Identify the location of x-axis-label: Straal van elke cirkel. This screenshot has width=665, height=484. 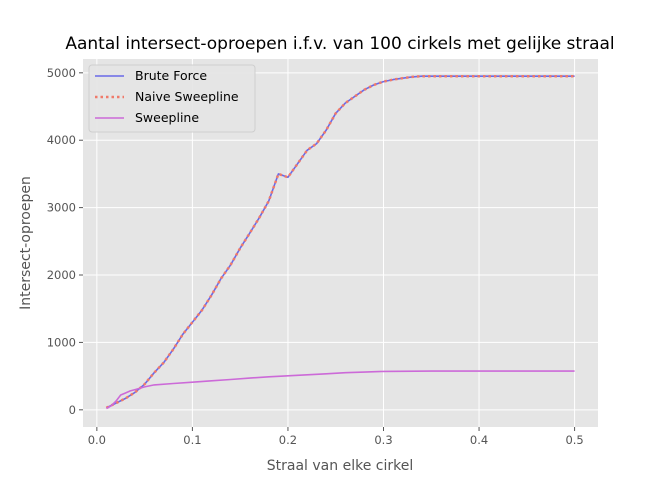
(340, 466).